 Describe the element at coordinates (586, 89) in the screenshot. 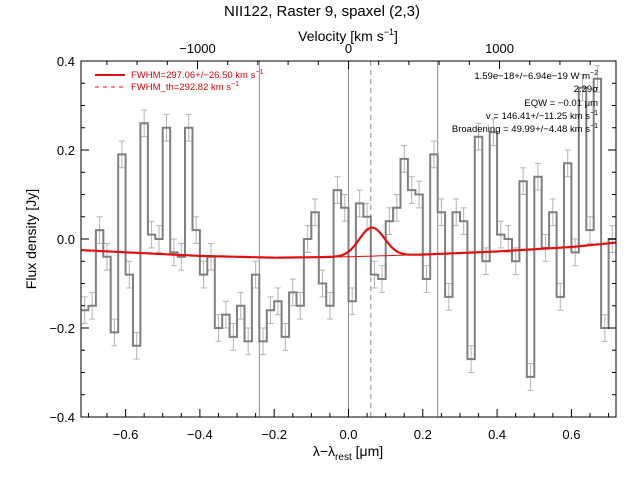

I see `annotation-significance: 2.29σ` at that location.